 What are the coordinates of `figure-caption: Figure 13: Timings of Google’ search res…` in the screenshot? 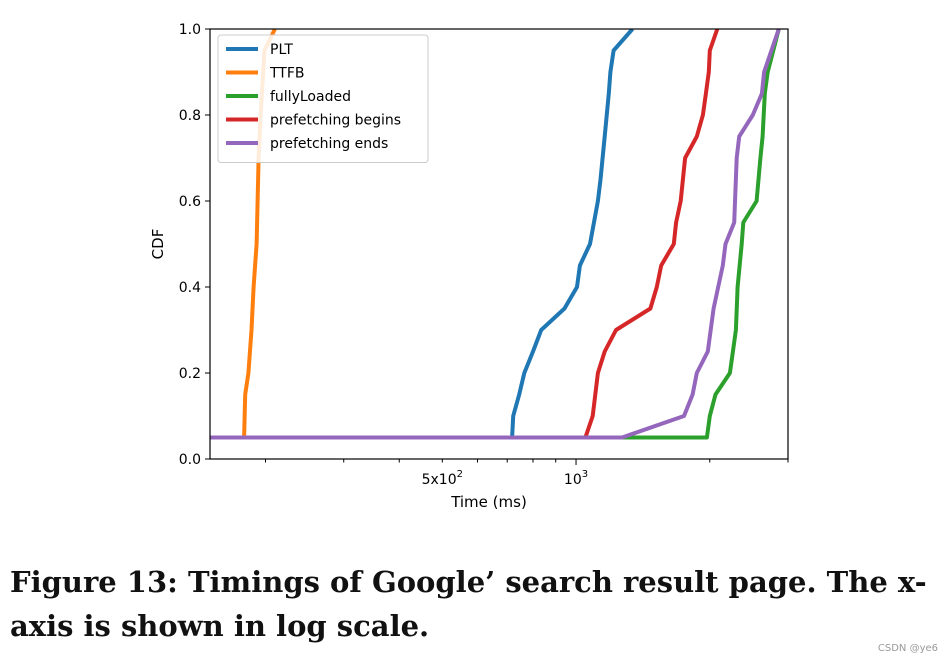 It's located at (468, 604).